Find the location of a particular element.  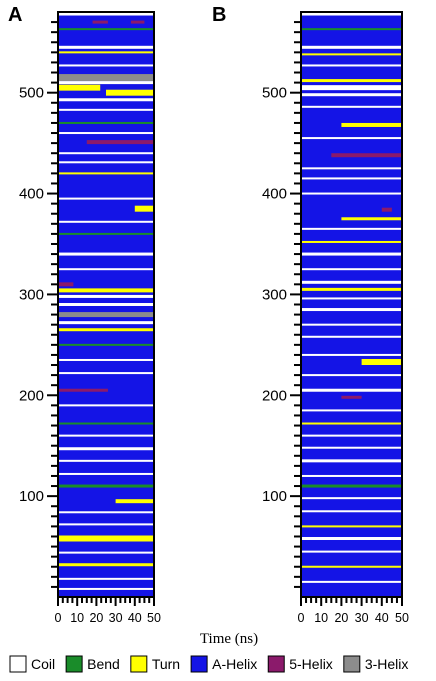

panel-a-x-tick-label: 20 is located at coordinates (96, 618).